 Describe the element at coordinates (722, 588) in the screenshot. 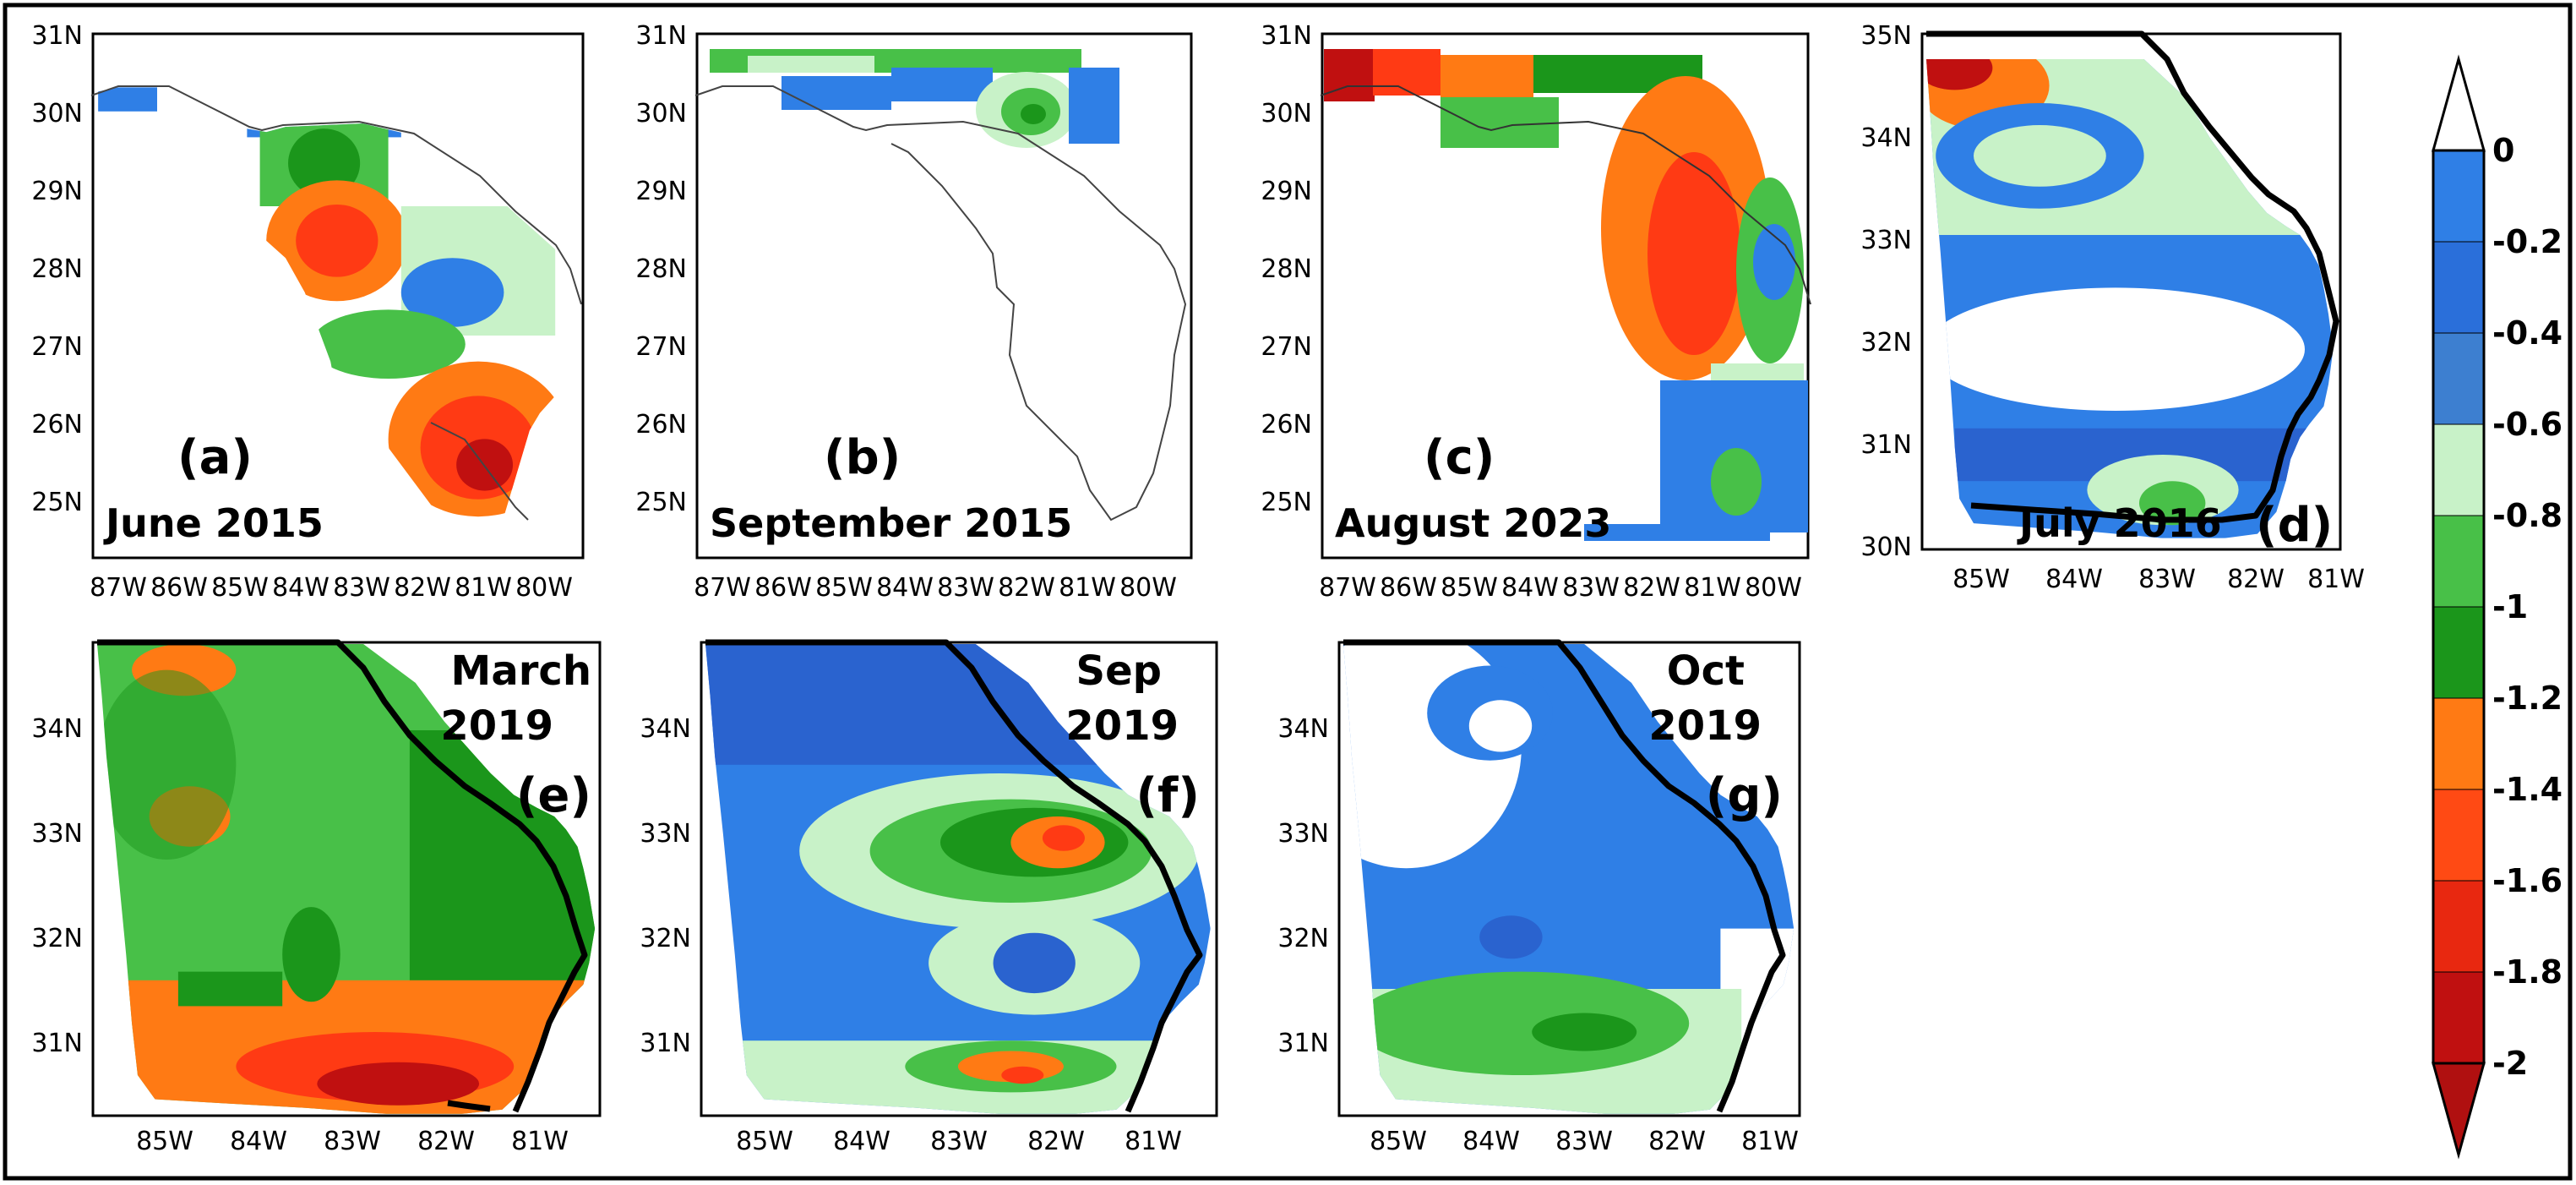

I see `lon-tick: 87W` at that location.